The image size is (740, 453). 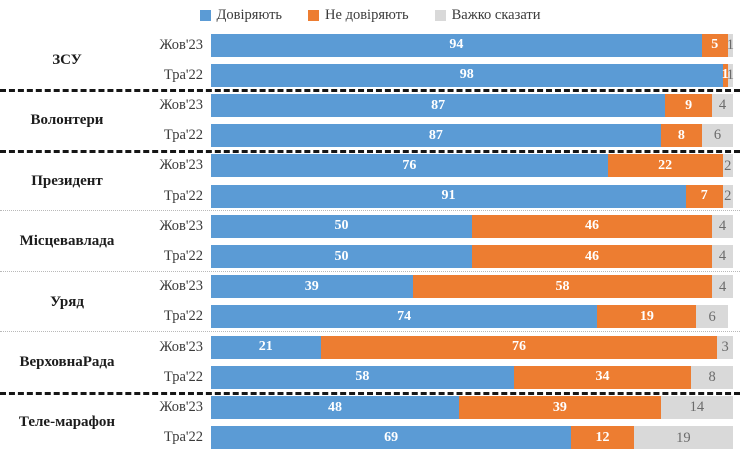 I want to click on stacked-bar: 94 5 1, so click(x=472, y=45).